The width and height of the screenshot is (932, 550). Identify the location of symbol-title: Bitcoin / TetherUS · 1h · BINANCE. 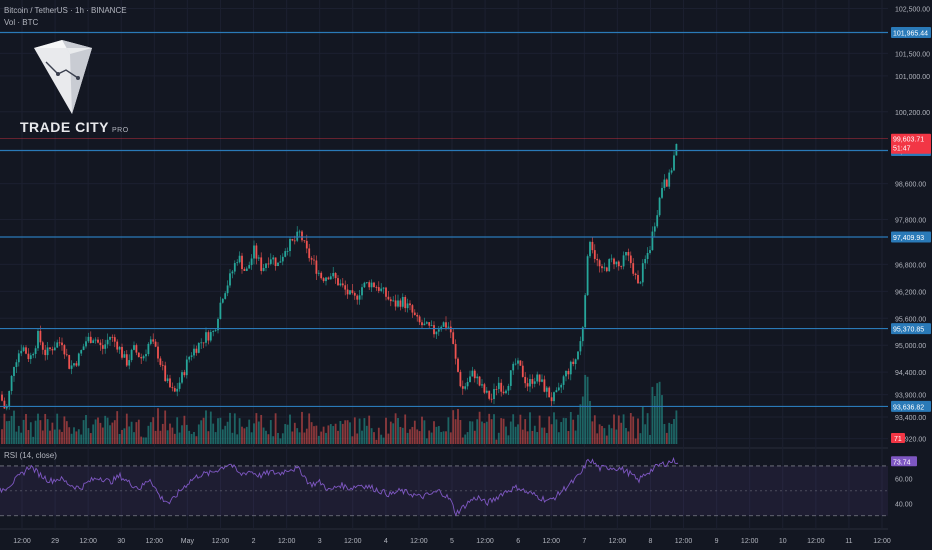
(65, 10).